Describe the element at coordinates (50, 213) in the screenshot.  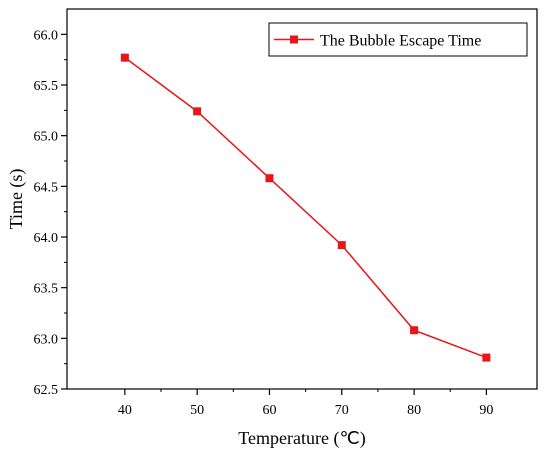
I see `y-axis-ticks: 62.5 63.0 63.5 64.0 64.5 65.0 65.5 66.0` at that location.